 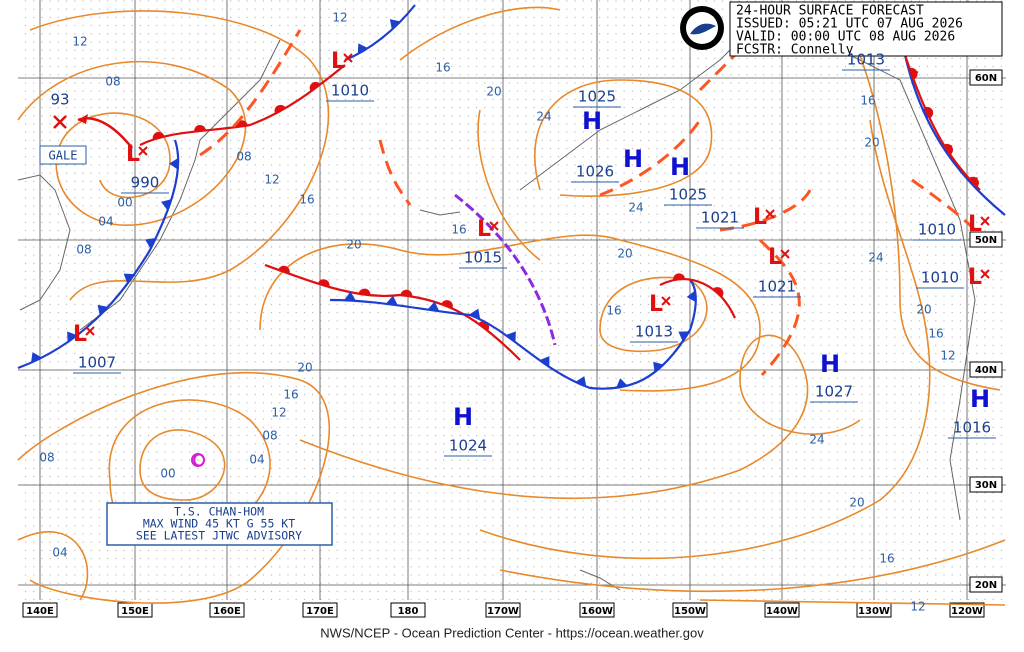 I want to click on lon-label: 150E, so click(x=135, y=611).